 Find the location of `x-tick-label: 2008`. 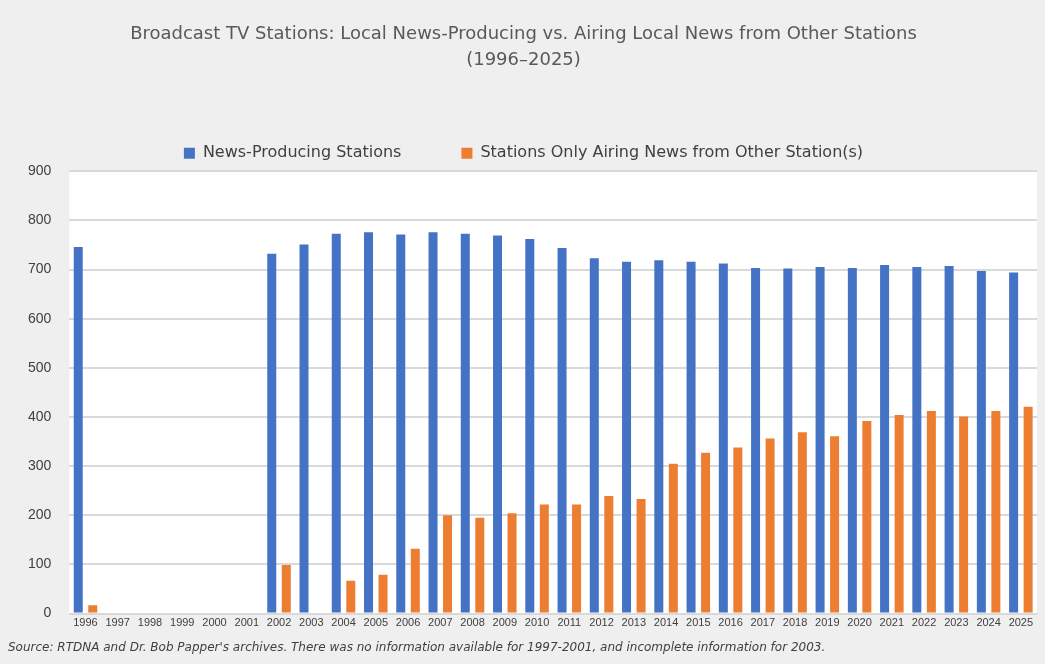

x-tick-label: 2008 is located at coordinates (472, 622).